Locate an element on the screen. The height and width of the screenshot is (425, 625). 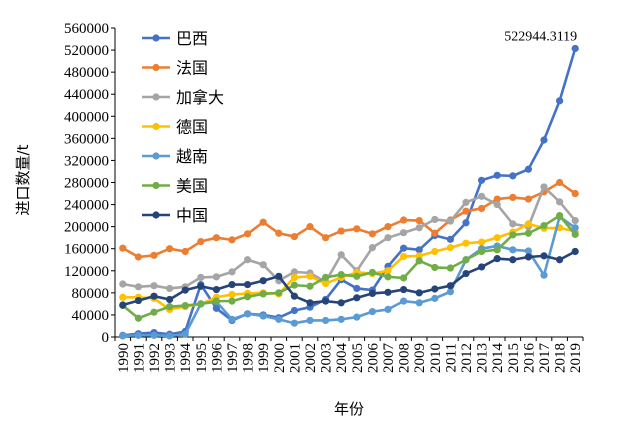
x-tick-label: 2014 is located at coordinates (498, 358).